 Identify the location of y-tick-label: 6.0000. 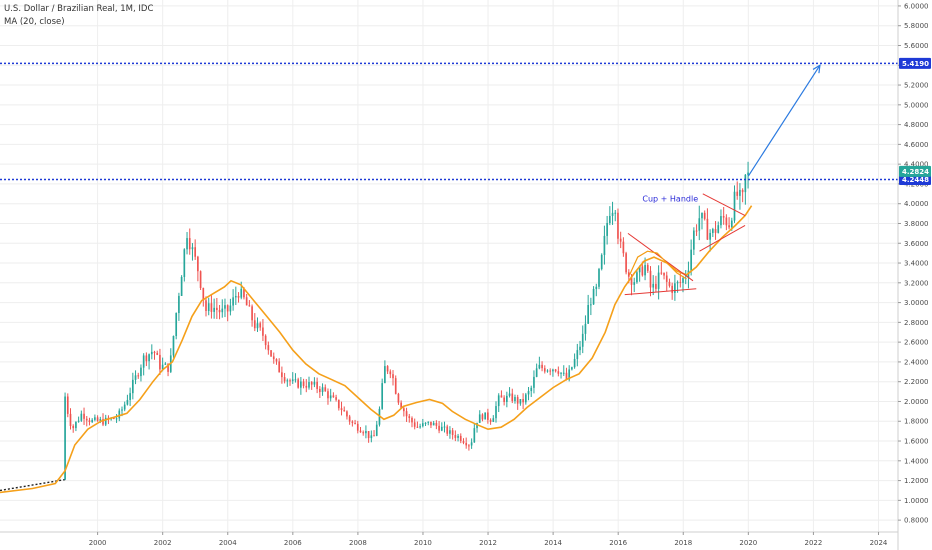
(916, 6).